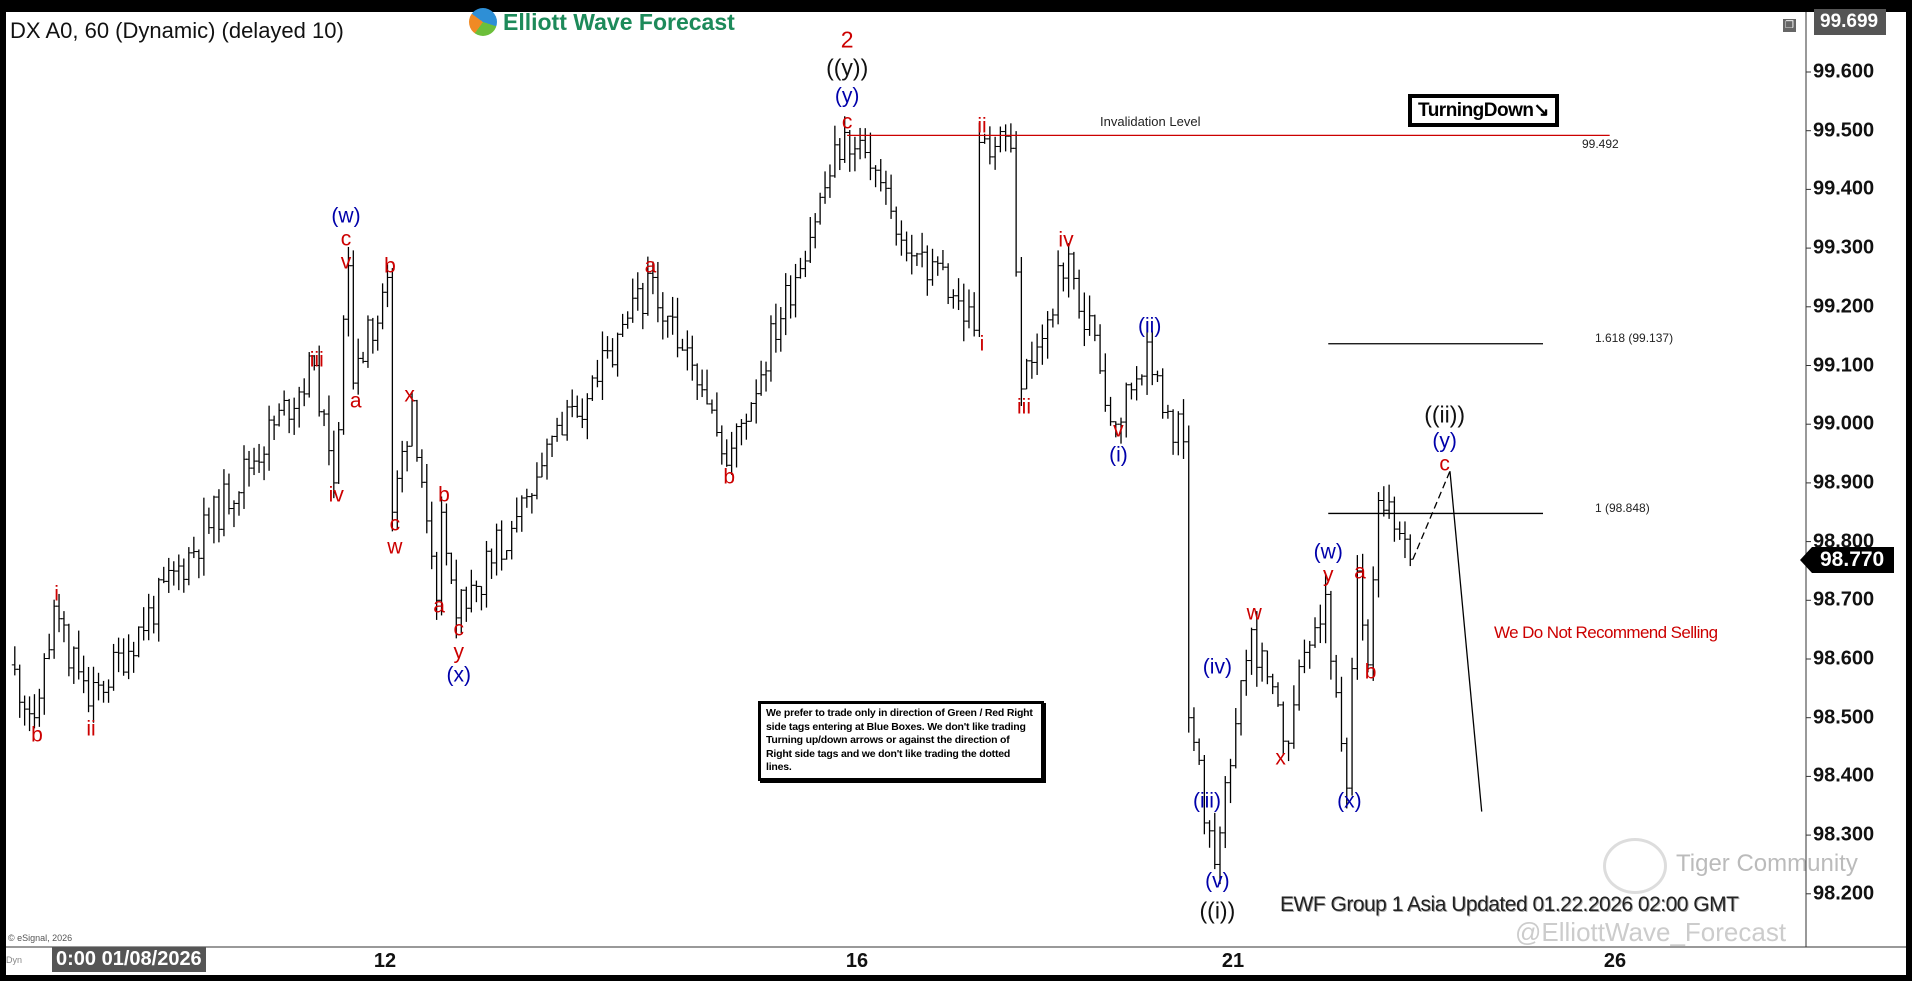 The height and width of the screenshot is (981, 1912). I want to click on time-tick-26: 26, so click(1615, 961).